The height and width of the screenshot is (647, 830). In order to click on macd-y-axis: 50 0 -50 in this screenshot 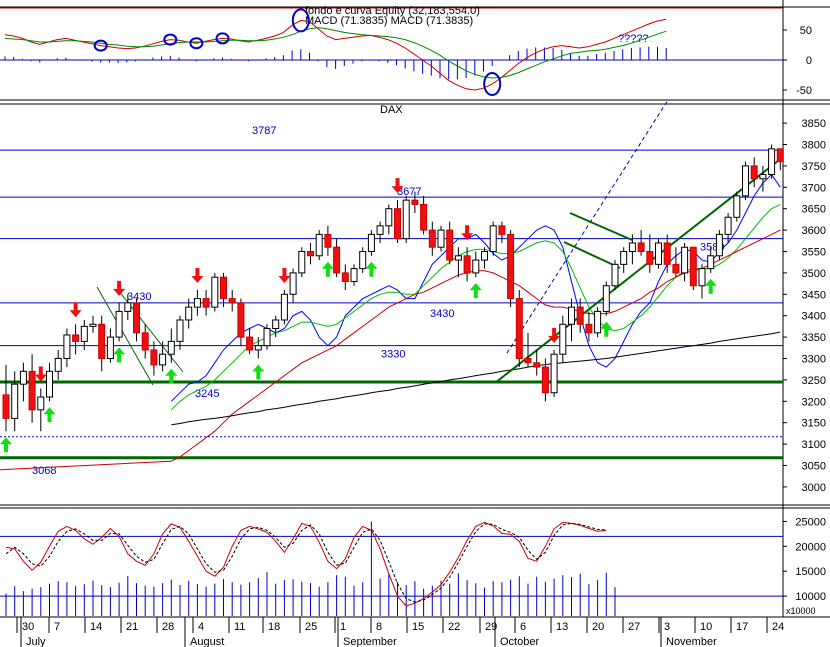, I will do `click(406, 61)`.